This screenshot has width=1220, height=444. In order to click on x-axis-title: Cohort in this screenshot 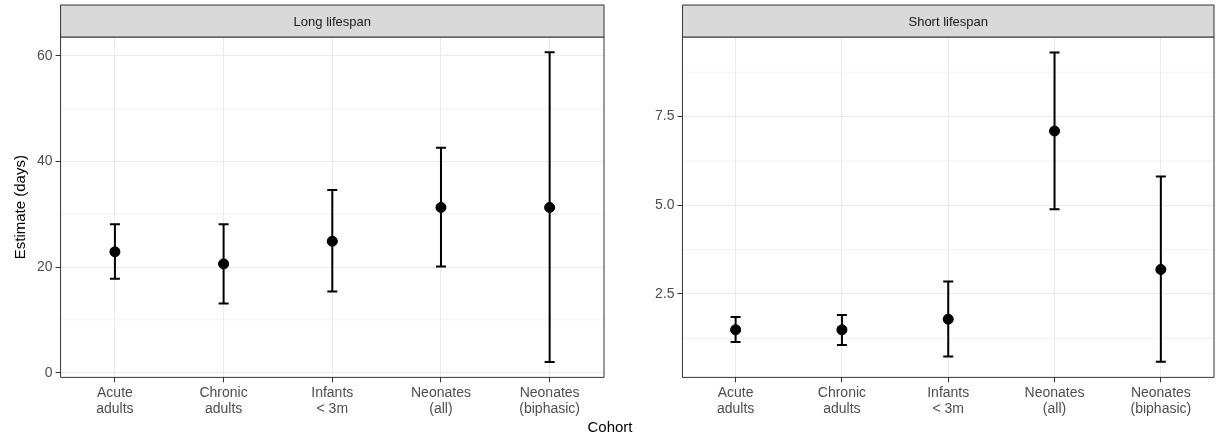, I will do `click(610, 426)`.